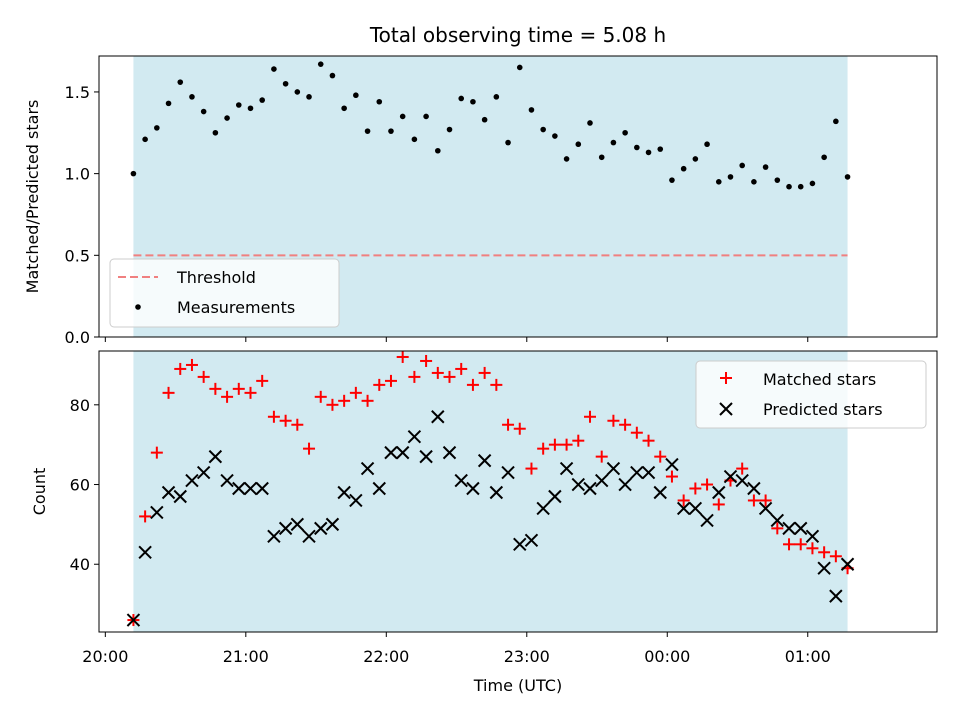 The width and height of the screenshot is (960, 720). Describe the element at coordinates (456, 339) in the screenshot. I see `top-x-ticks` at that location.